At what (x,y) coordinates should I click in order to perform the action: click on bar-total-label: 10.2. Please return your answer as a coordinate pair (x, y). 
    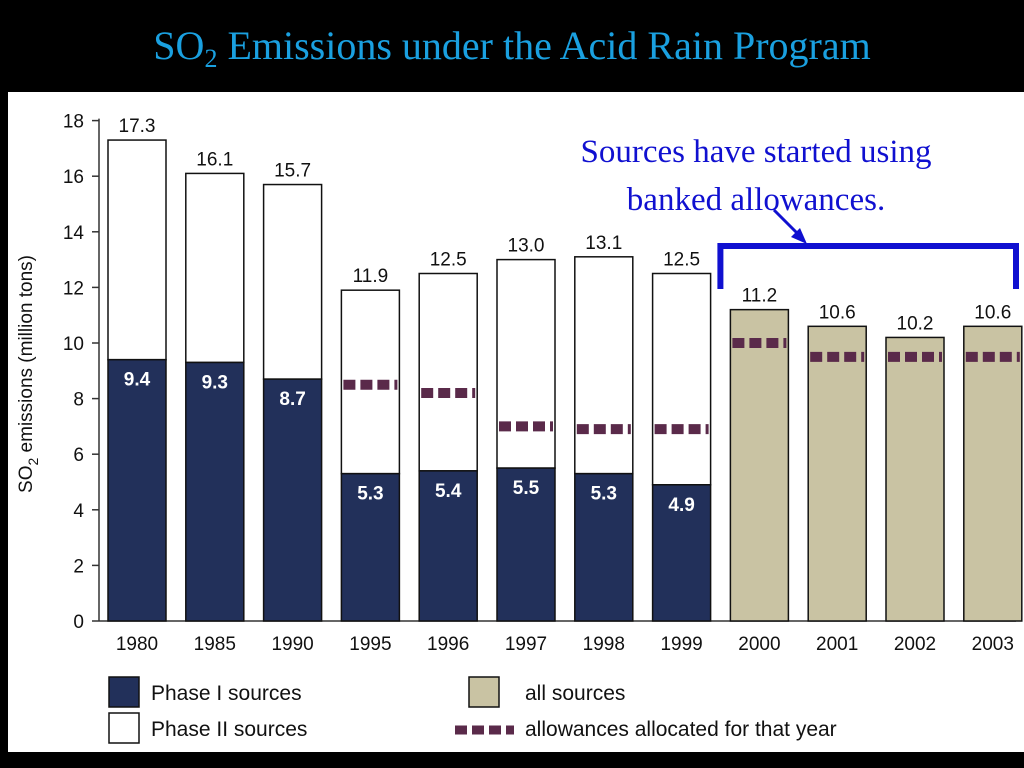
    Looking at the image, I should click on (915, 323).